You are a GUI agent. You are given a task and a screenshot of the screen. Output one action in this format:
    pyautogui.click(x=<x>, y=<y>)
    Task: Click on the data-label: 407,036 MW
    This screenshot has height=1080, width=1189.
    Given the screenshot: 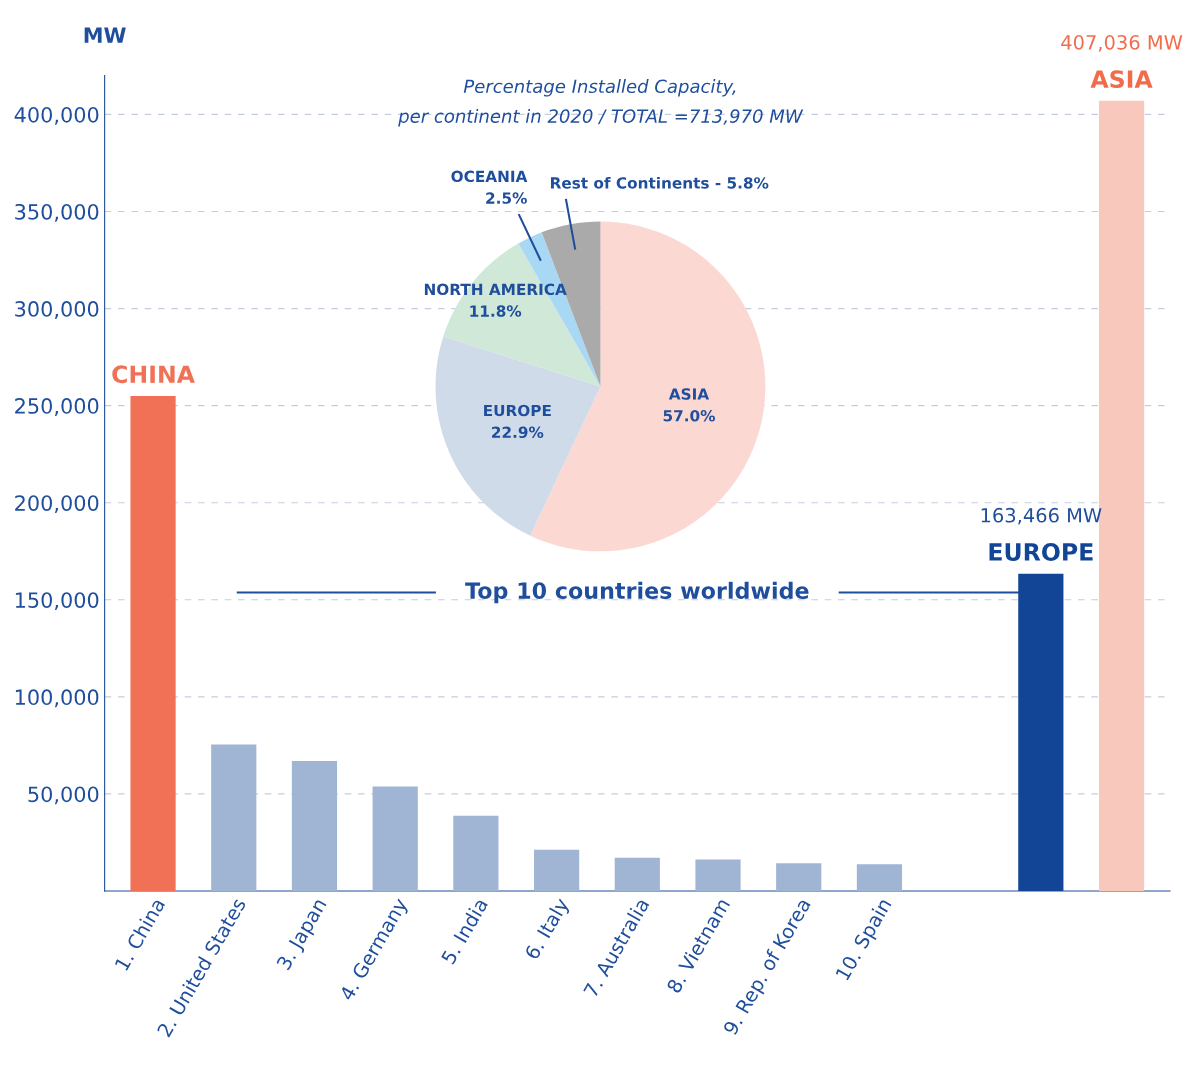 What is the action you would take?
    pyautogui.click(x=1122, y=43)
    